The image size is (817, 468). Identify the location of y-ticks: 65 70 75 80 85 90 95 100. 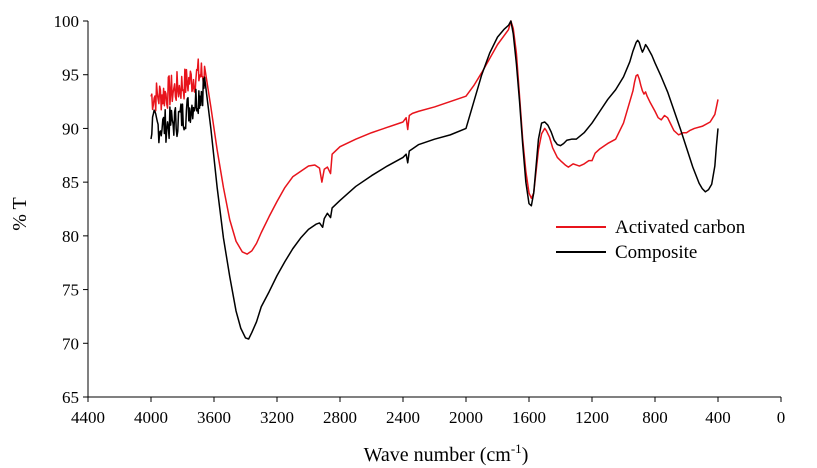
(71, 209).